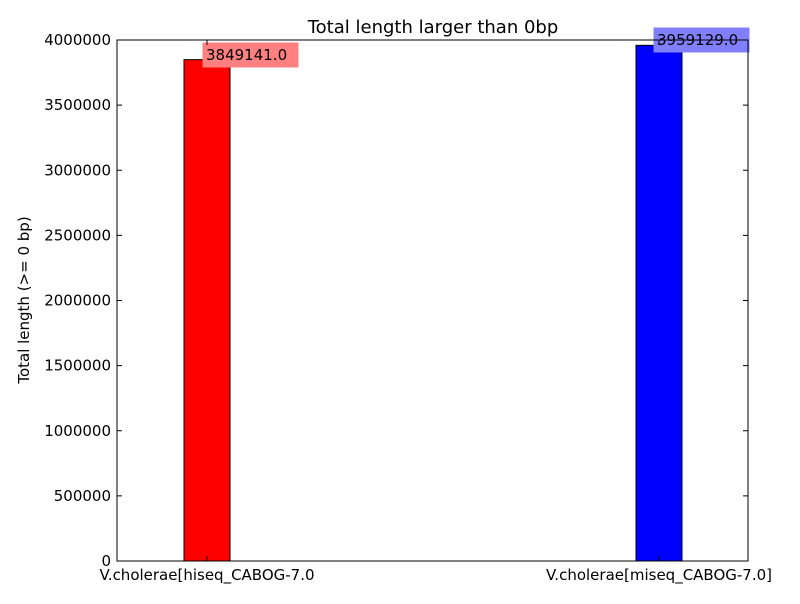 The width and height of the screenshot is (800, 604). Describe the element at coordinates (24, 300) in the screenshot. I see `y-axis-label: Total length (>= 0 bp)` at that location.